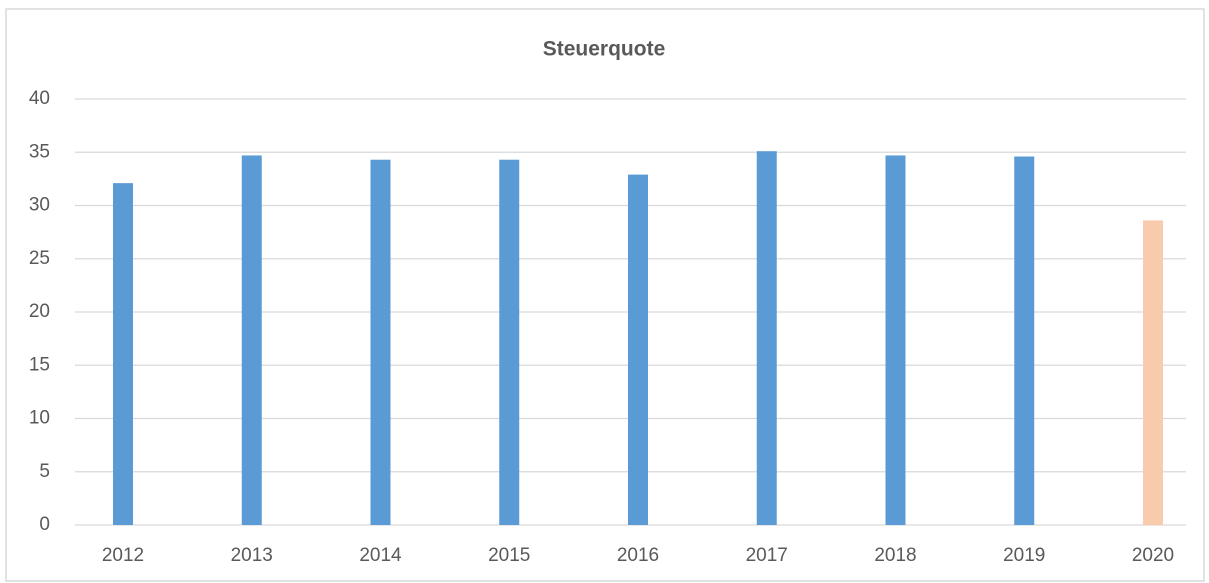 This screenshot has height=583, width=1209. What do you see at coordinates (39, 258) in the screenshot?
I see `y-tick-label: 25` at bounding box center [39, 258].